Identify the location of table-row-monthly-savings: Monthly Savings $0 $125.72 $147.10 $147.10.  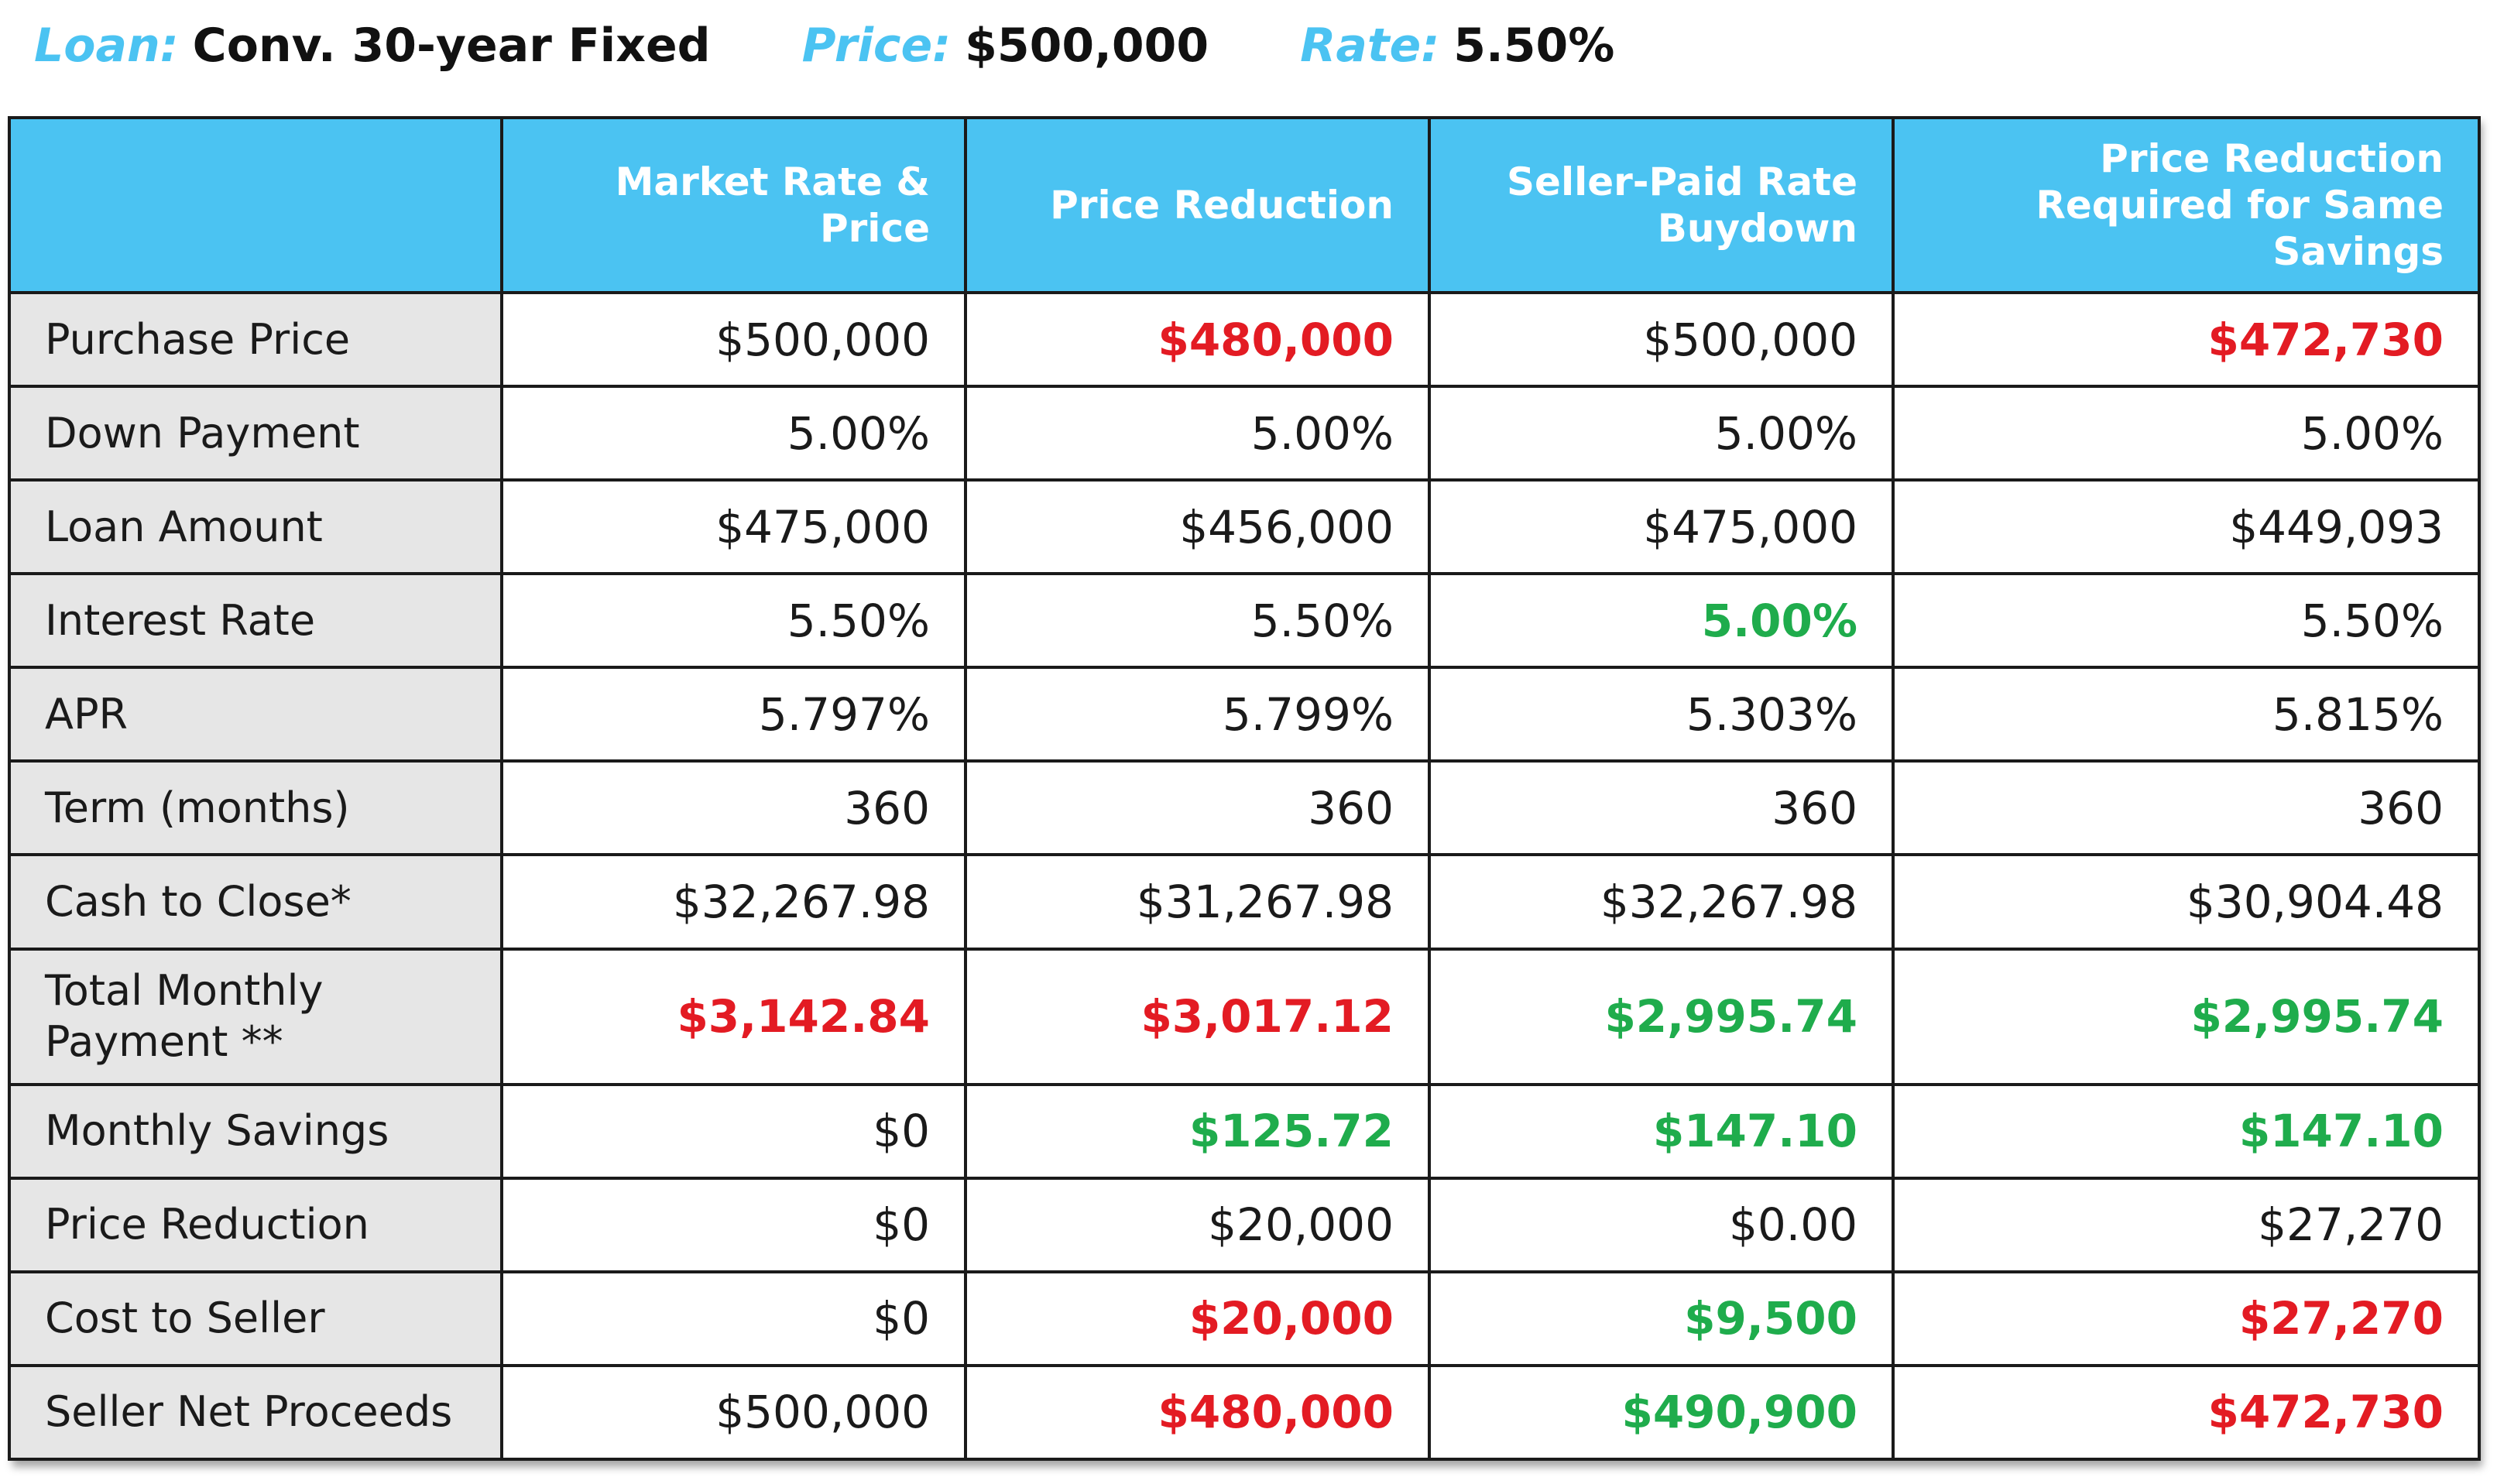
(1244, 1131).